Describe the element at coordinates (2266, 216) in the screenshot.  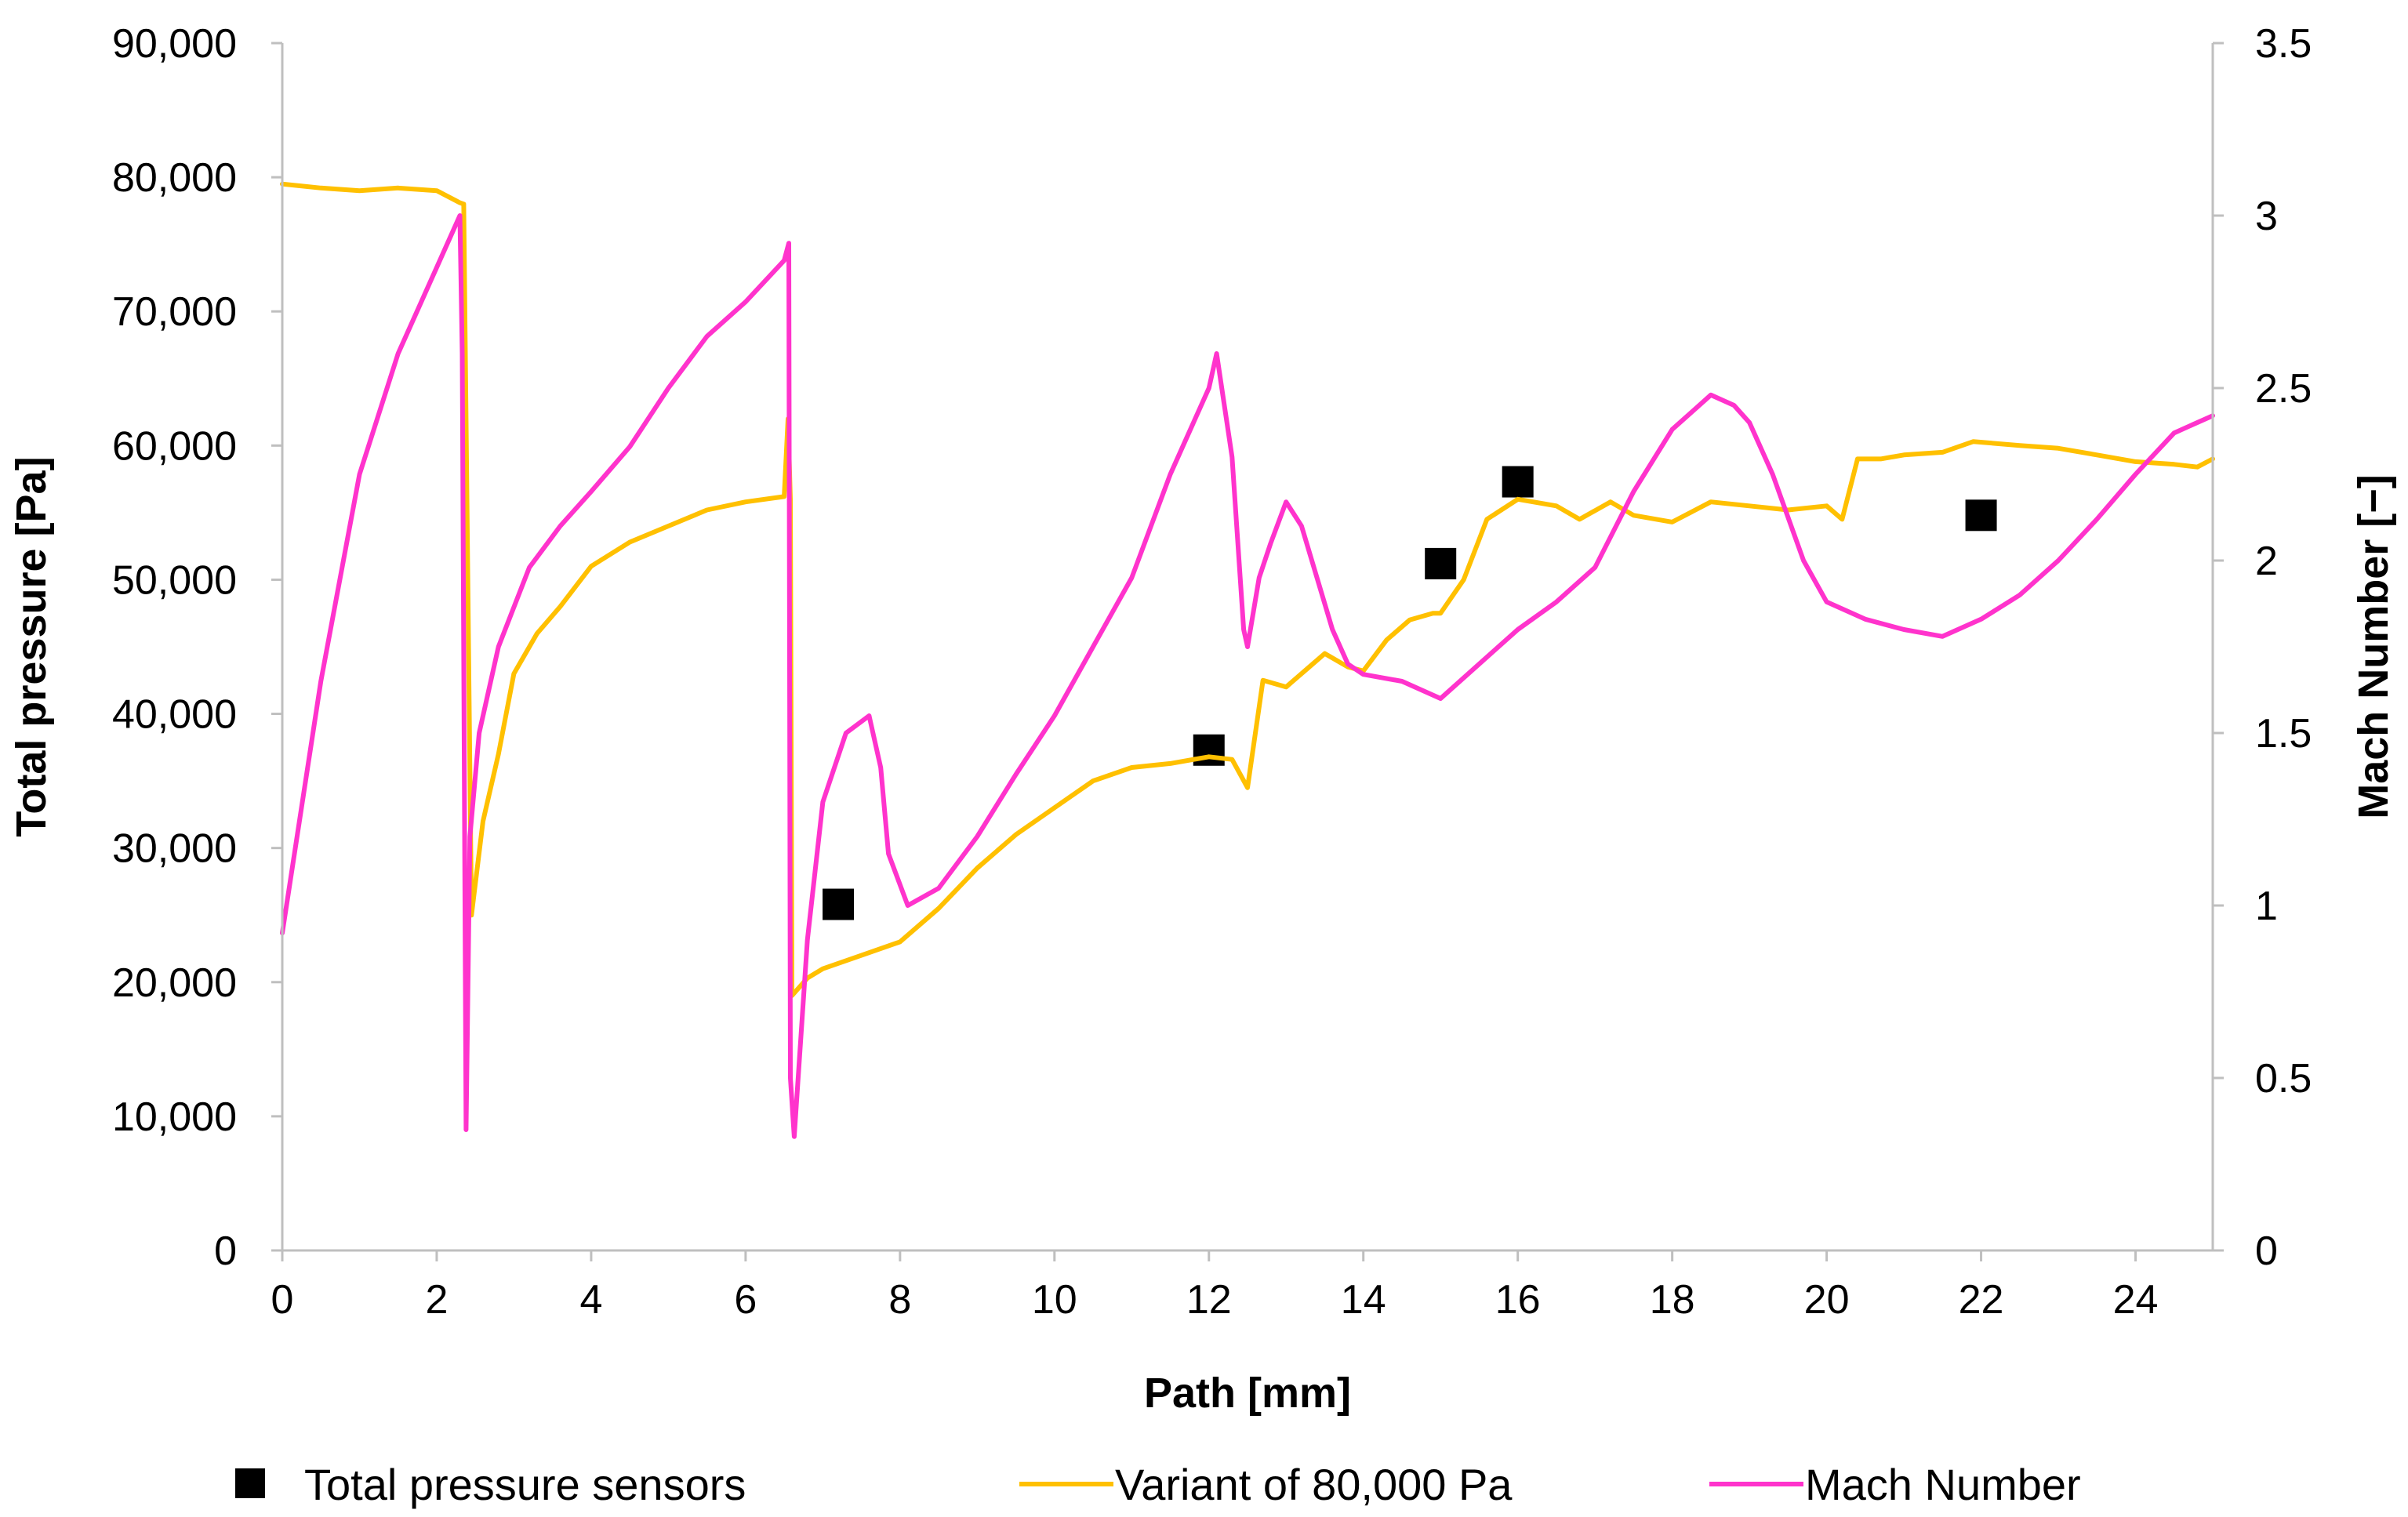
I see `y2-tick-label: 3` at that location.